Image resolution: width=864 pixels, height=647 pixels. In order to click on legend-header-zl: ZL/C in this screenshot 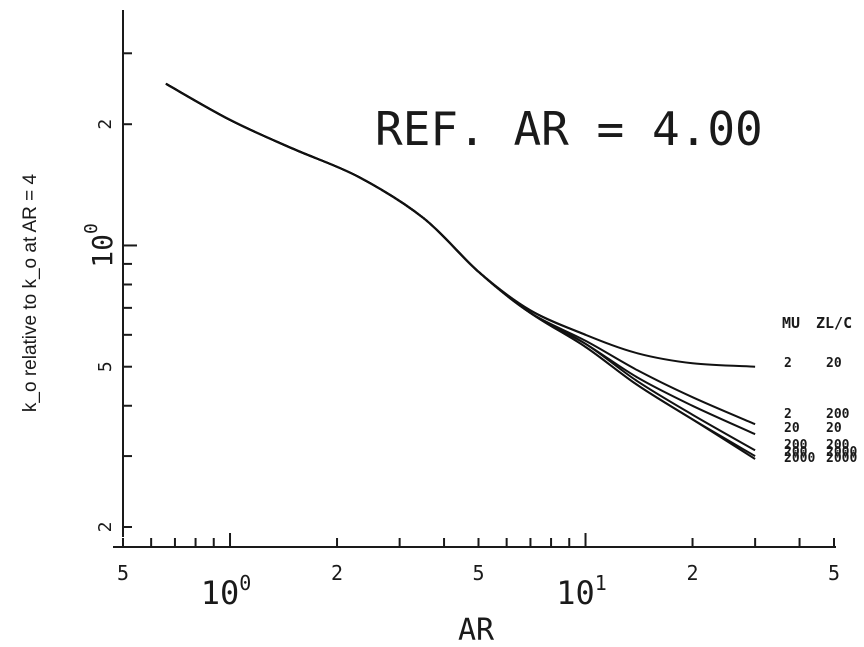, I will do `click(834, 323)`.